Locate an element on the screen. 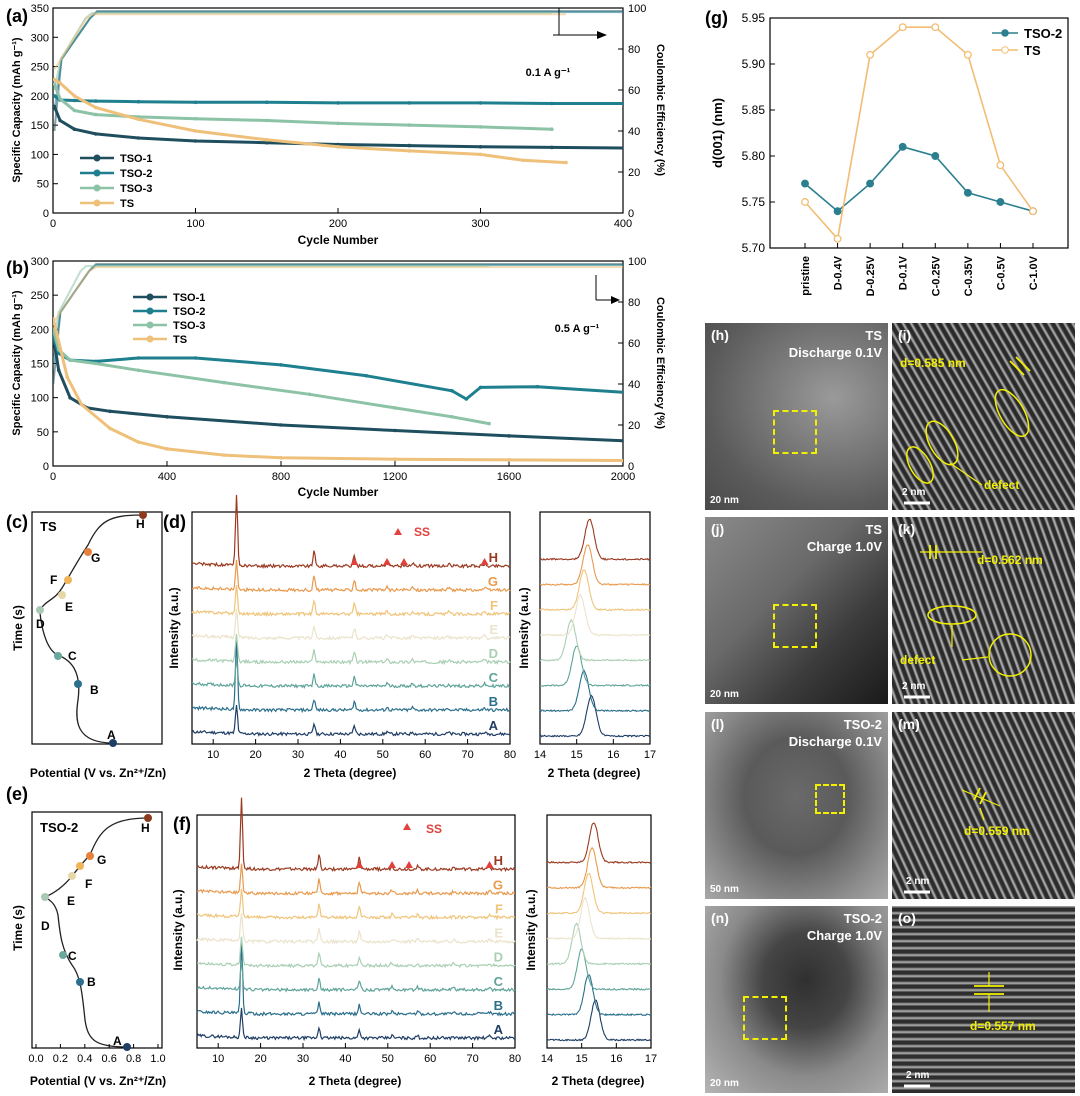  y-axis-label-a: Specific Capacity (mAh g⁻¹) is located at coordinates (17, 110).